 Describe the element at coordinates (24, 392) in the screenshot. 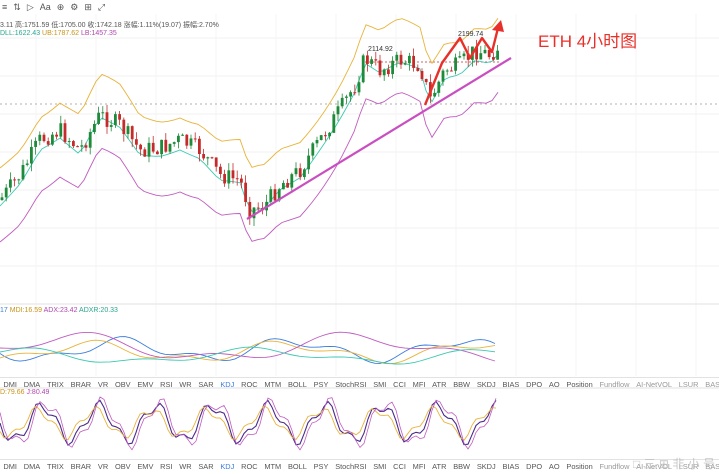

I see `kdj-legend: D:79.66 J:80.49` at that location.